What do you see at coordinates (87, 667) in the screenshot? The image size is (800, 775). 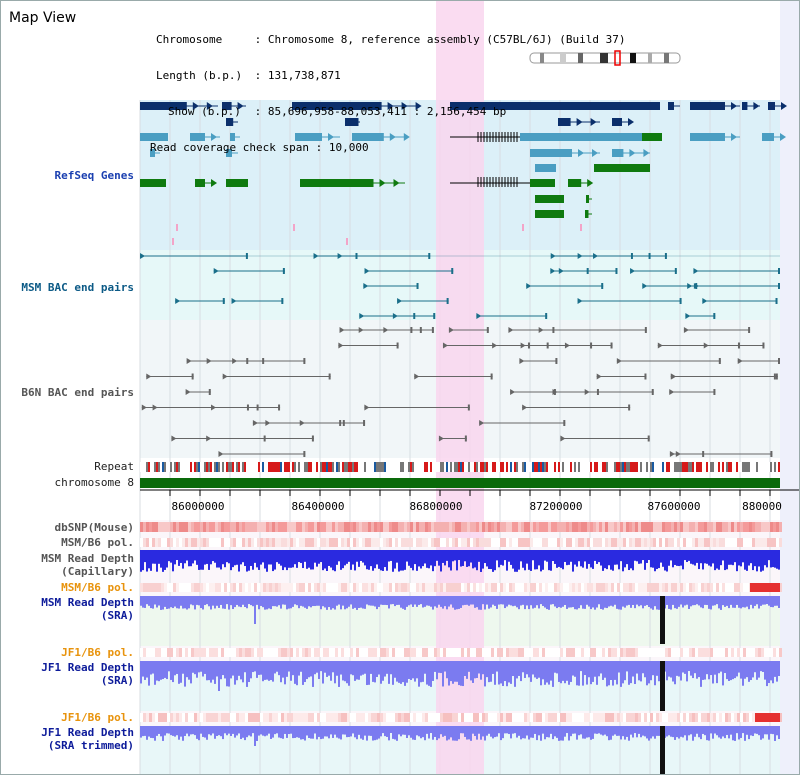 I see `track-label-jf1-read-depth-sra: JF1 Read Depth` at bounding box center [87, 667].